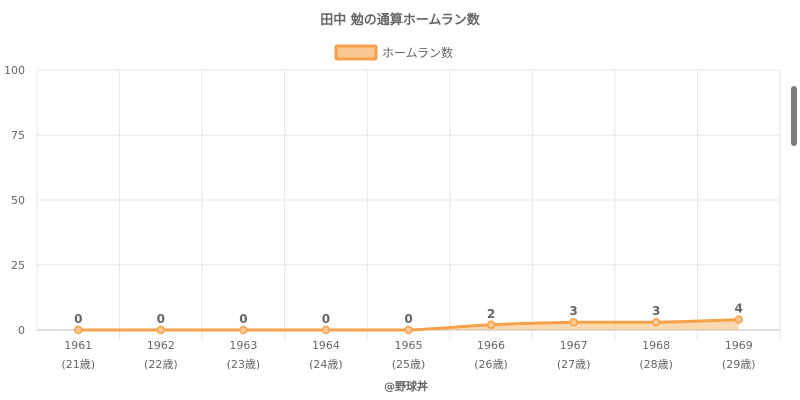 The height and width of the screenshot is (400, 800). What do you see at coordinates (14, 70) in the screenshot?
I see `y-tick-label: 100` at bounding box center [14, 70].